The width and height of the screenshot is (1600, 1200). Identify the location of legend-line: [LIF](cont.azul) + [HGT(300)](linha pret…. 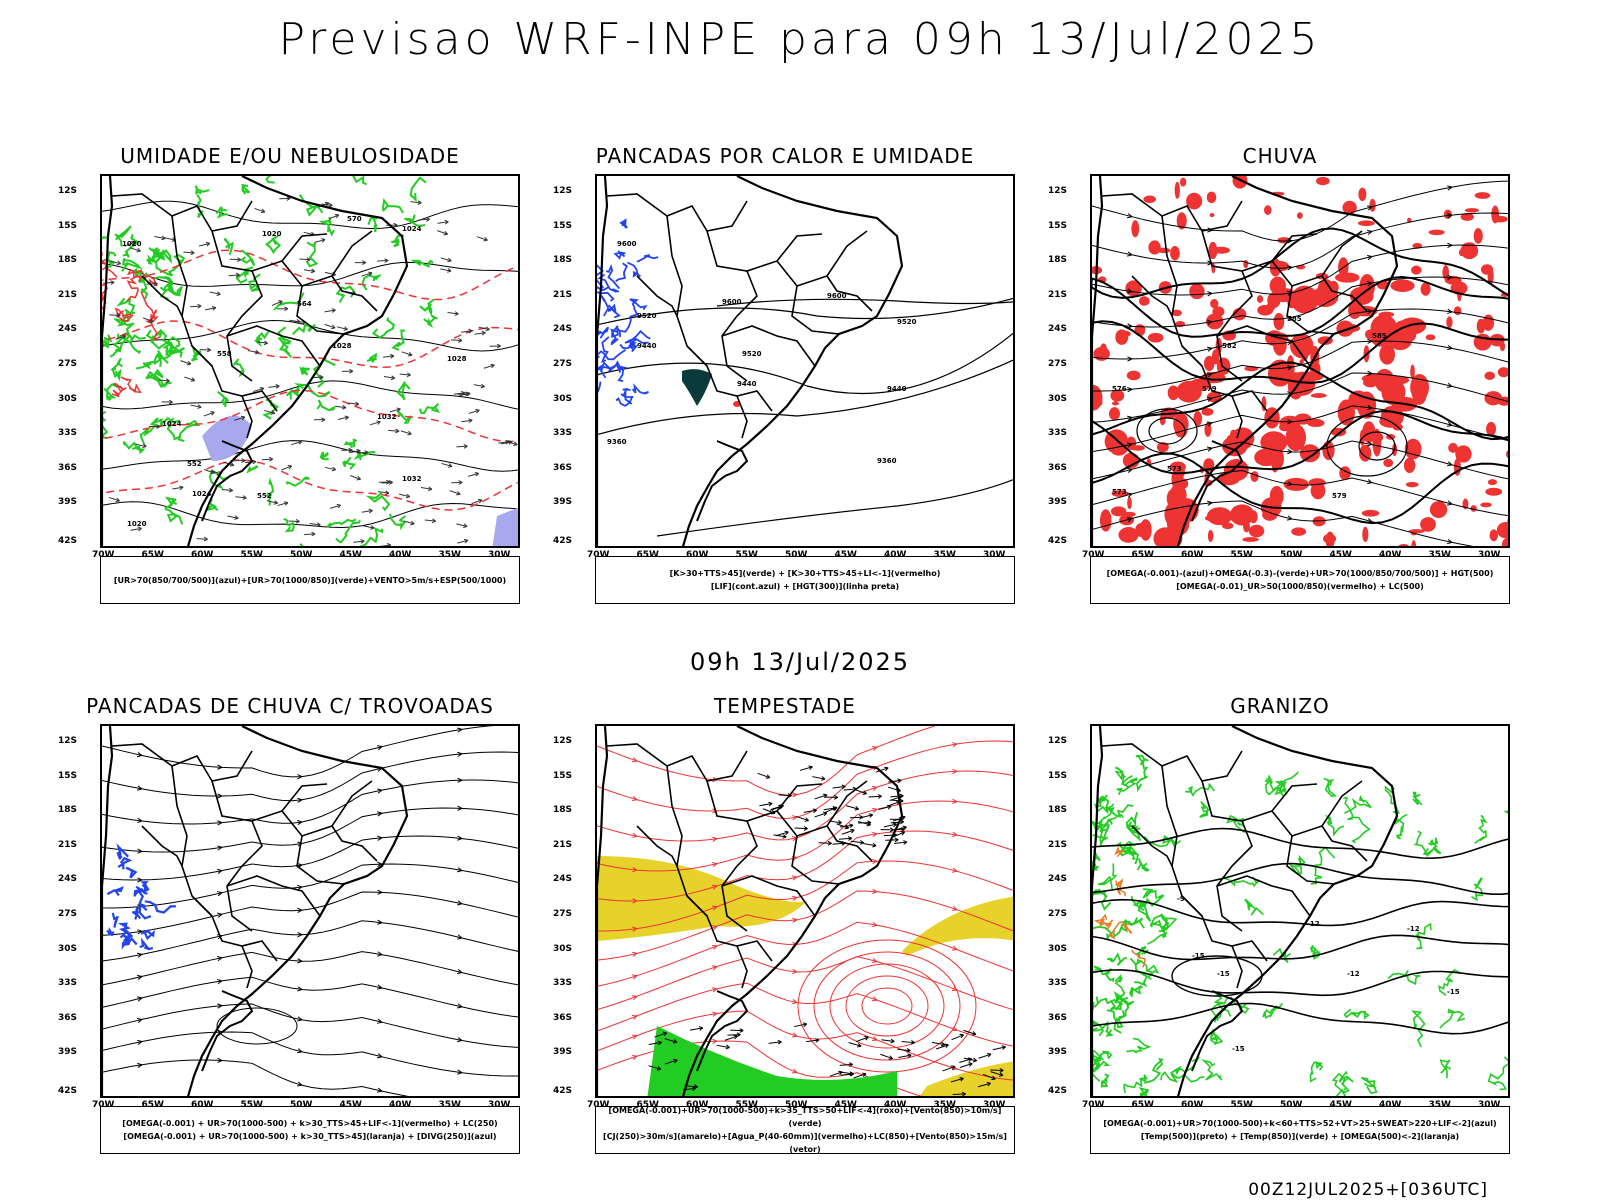
(805, 586).